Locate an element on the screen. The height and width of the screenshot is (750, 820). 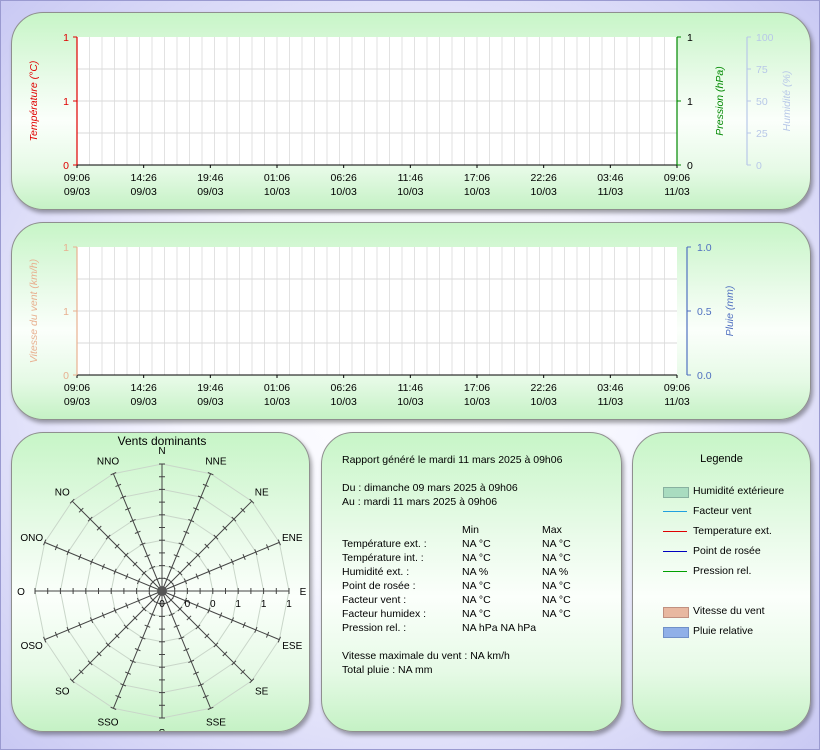
windrose-scale-label: 1 is located at coordinates (289, 604).